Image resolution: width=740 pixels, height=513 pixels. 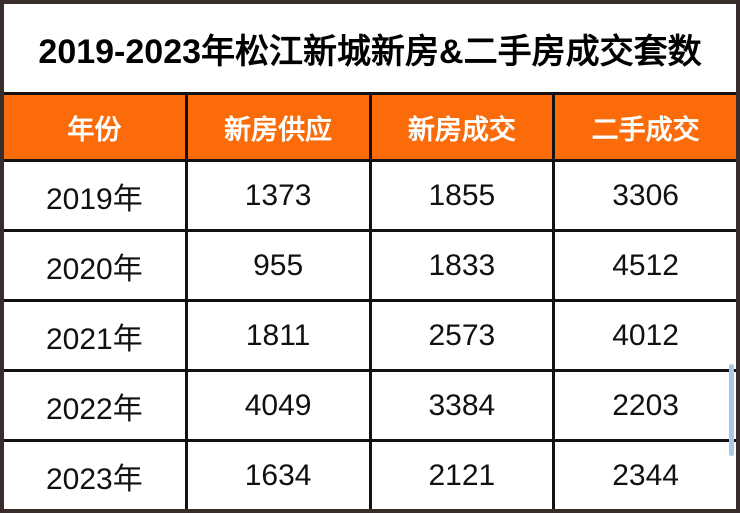 I want to click on page-title: 2019-2023年松江新城新房&二手房成交套数, so click(x=370, y=51).